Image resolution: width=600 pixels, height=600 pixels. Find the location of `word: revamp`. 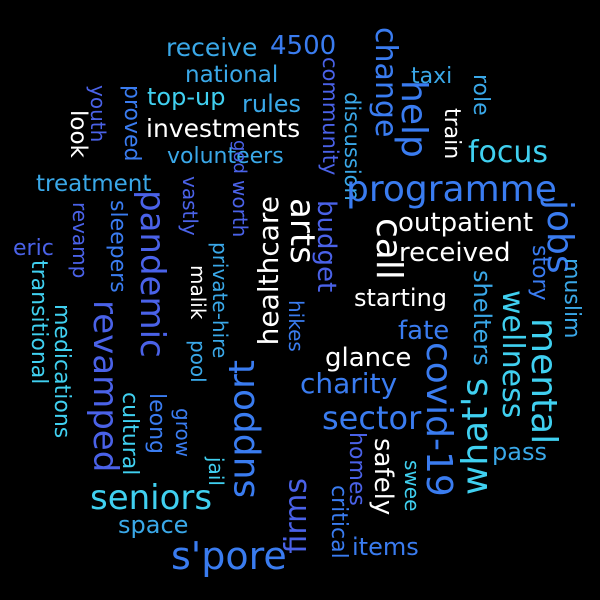

word: revamp is located at coordinates (80, 240).